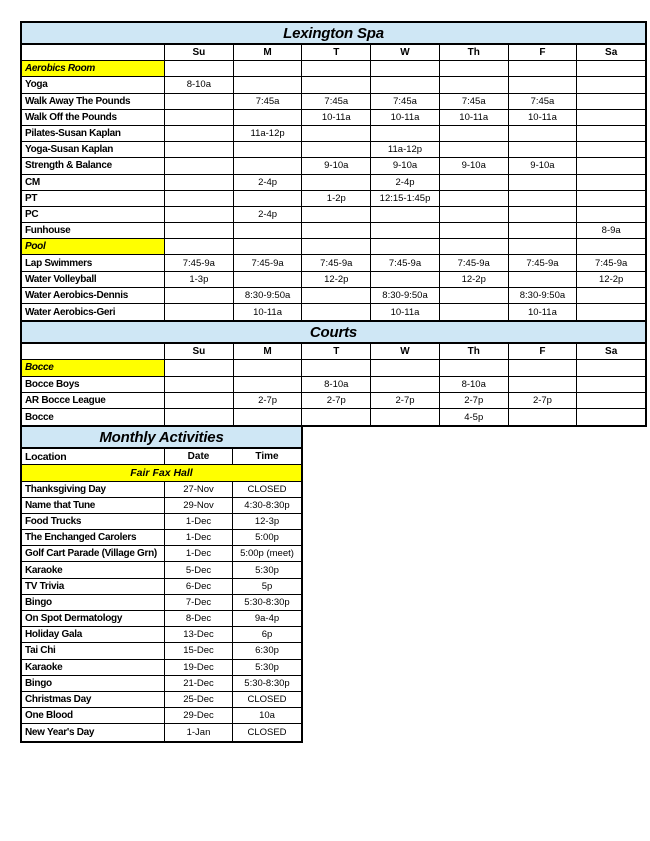 The width and height of the screenshot is (650, 841). Describe the element at coordinates (267, 716) in the screenshot. I see `activity-time: 10a` at that location.